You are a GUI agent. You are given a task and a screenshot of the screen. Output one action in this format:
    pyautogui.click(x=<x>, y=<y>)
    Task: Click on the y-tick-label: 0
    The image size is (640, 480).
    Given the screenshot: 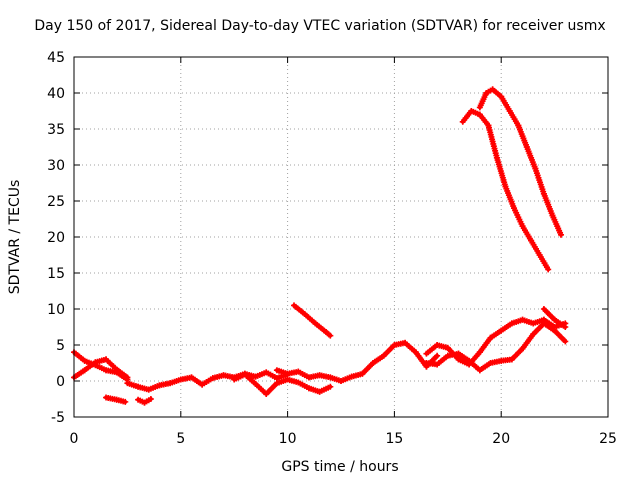 What is the action you would take?
    pyautogui.click(x=60, y=382)
    